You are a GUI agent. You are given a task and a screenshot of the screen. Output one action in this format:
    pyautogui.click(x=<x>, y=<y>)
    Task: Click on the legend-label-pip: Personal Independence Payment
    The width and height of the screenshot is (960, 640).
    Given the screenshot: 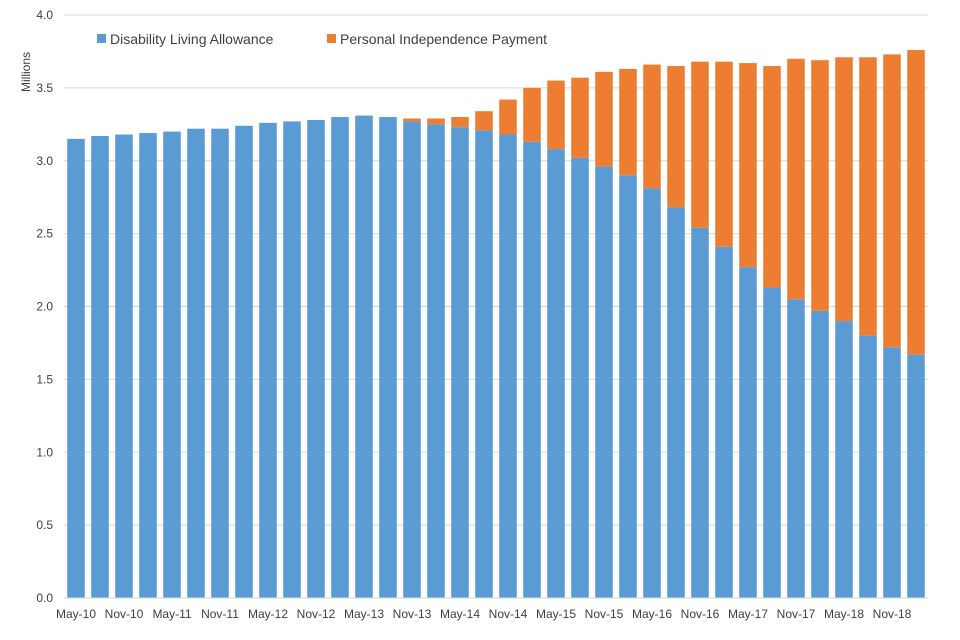 What is the action you would take?
    pyautogui.click(x=443, y=39)
    